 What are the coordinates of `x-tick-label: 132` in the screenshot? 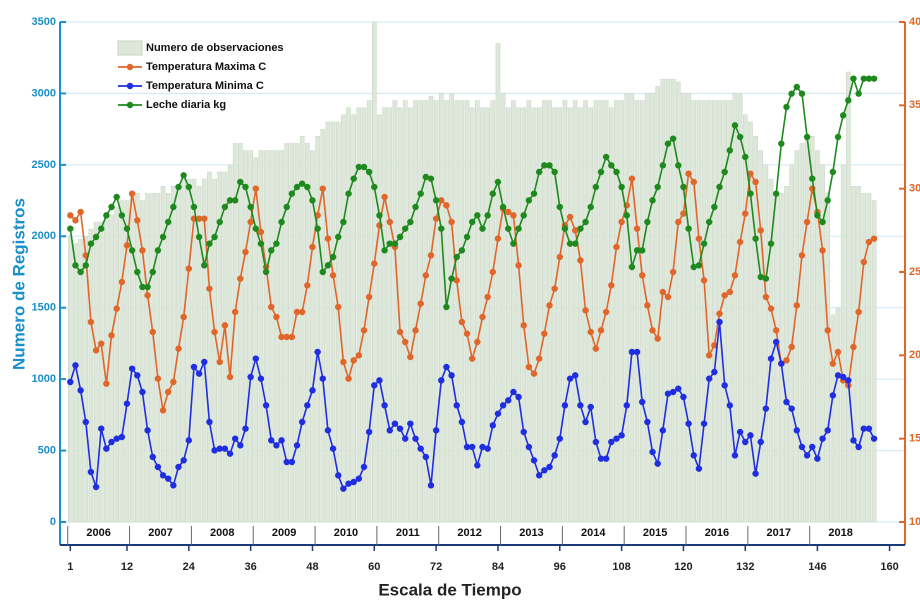 It's located at (745, 567).